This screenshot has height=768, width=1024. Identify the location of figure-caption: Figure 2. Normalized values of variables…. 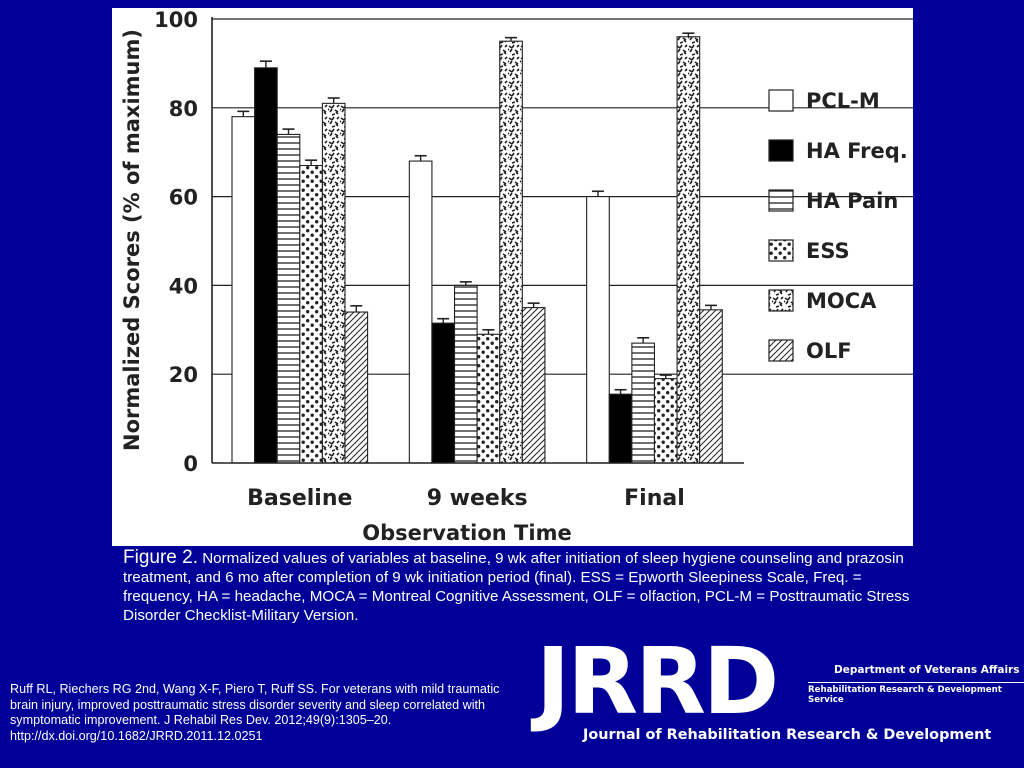
(523, 586).